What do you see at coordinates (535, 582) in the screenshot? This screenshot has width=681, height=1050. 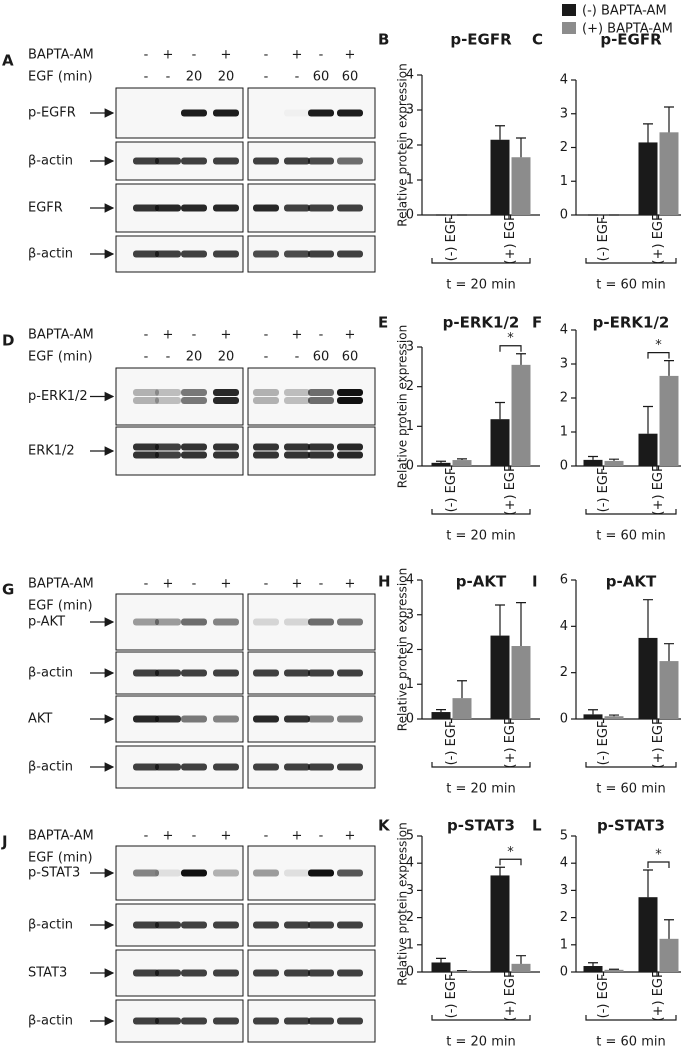 I see `panel-letter: I` at bounding box center [535, 582].